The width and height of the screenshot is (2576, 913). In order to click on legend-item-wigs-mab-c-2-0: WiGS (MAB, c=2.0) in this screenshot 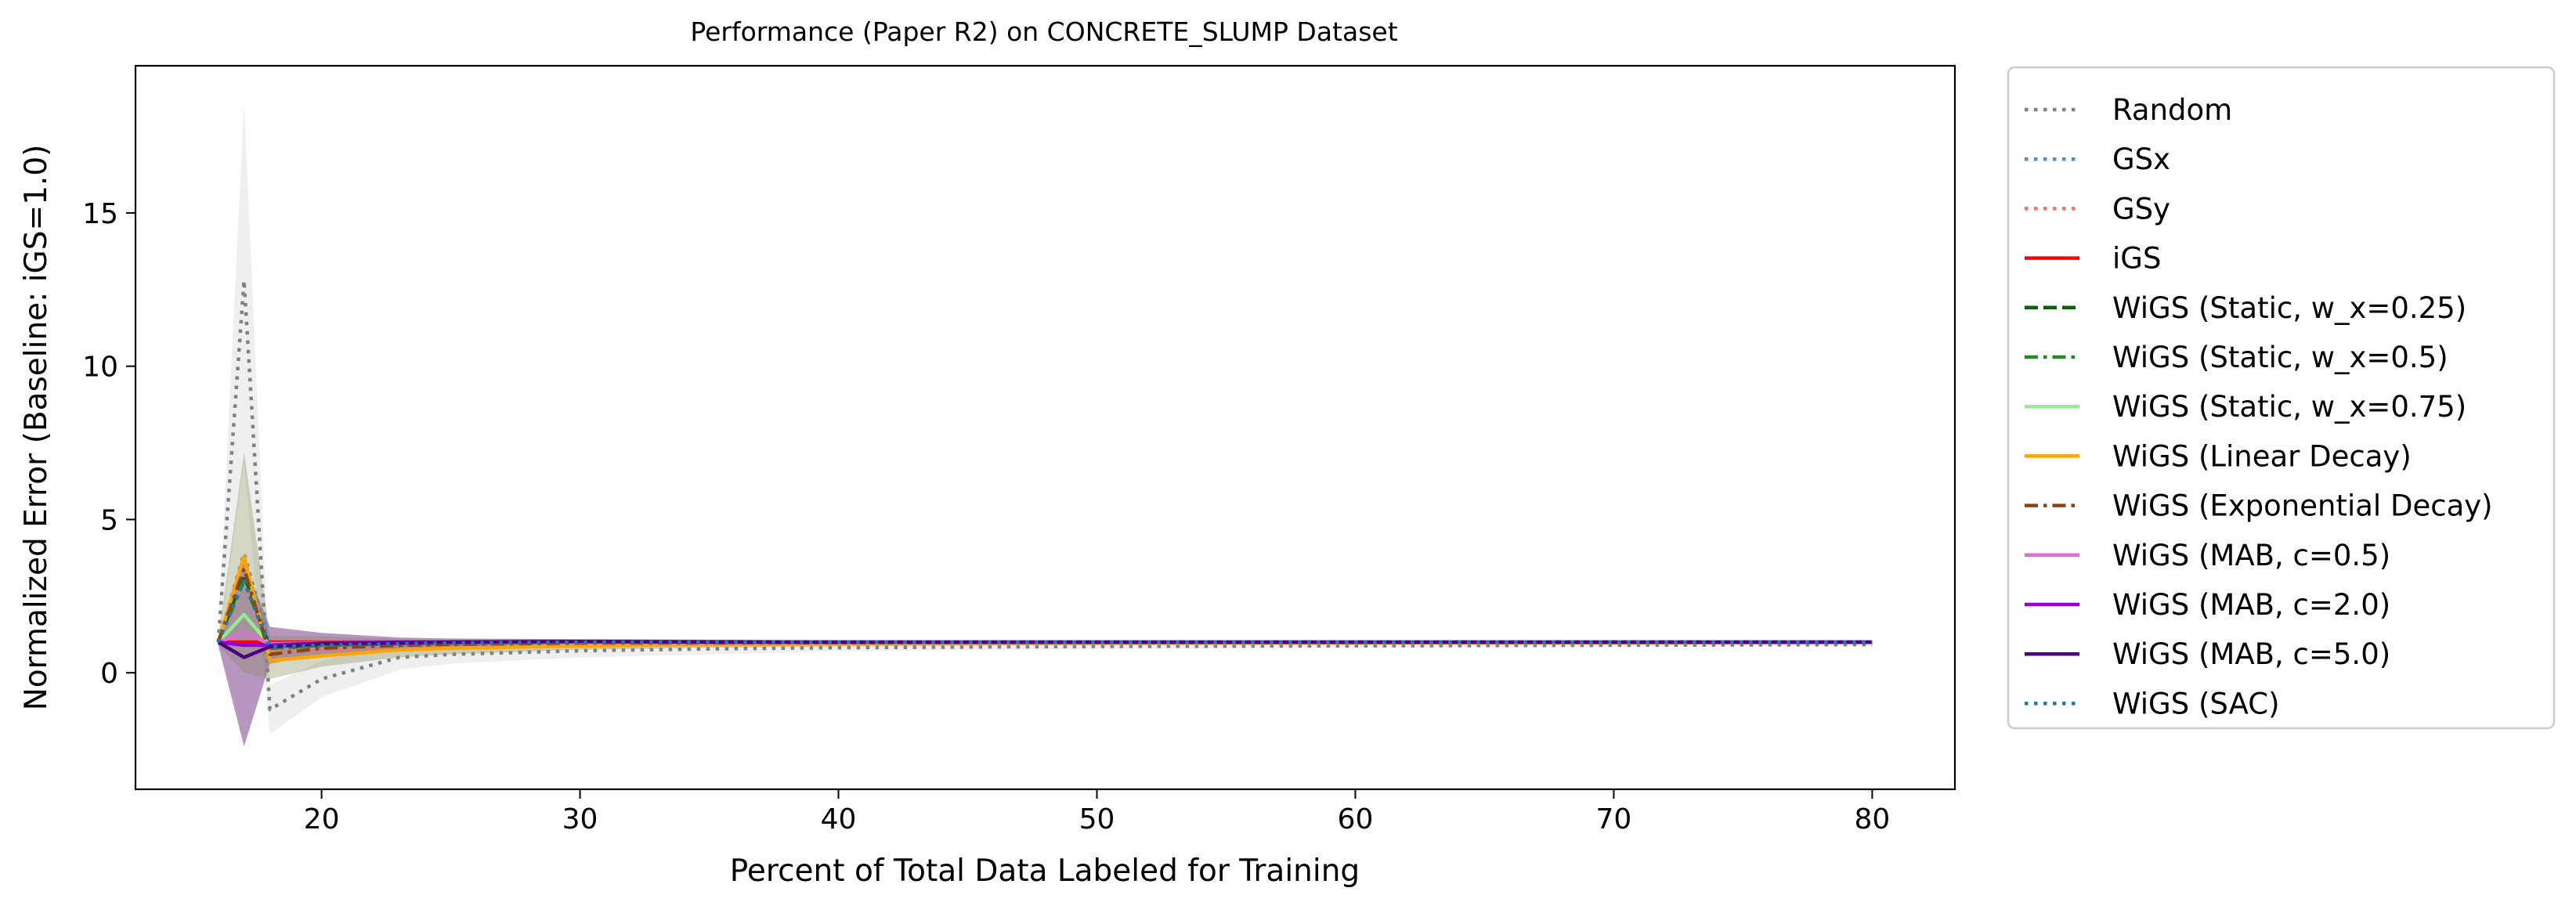, I will do `click(2207, 605)`.